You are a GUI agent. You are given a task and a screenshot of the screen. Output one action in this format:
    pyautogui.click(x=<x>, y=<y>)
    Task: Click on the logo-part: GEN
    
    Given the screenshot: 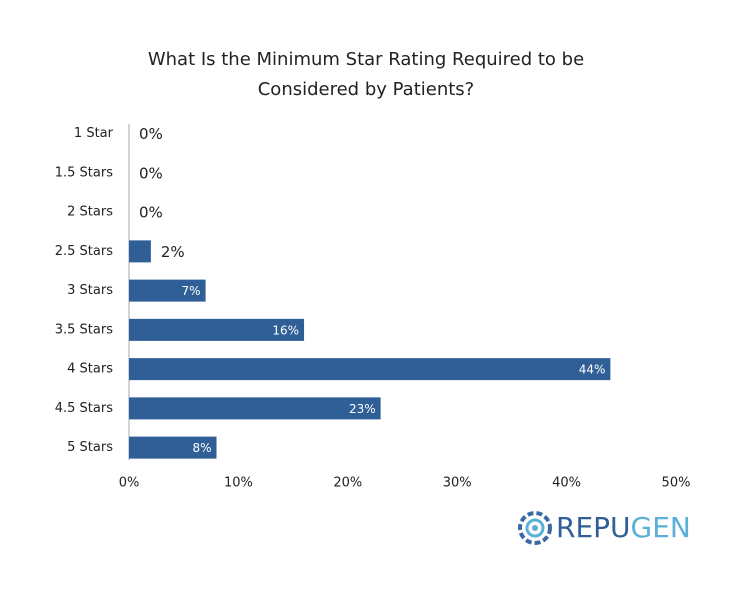 What is the action you would take?
    pyautogui.click(x=661, y=527)
    